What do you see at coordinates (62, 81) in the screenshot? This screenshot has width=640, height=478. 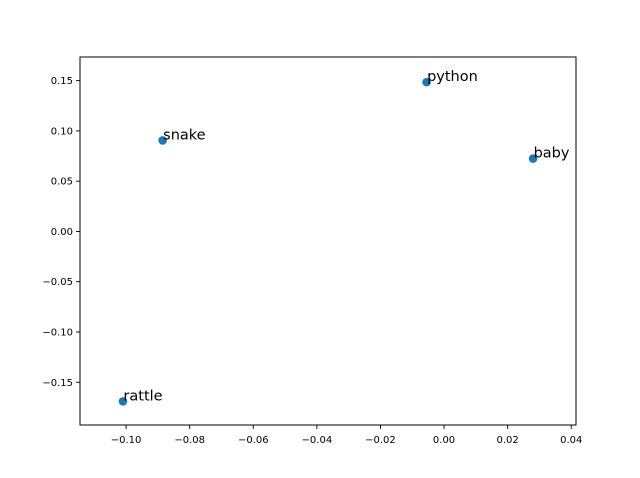 I see `y-tick-label: 0.15` at bounding box center [62, 81].